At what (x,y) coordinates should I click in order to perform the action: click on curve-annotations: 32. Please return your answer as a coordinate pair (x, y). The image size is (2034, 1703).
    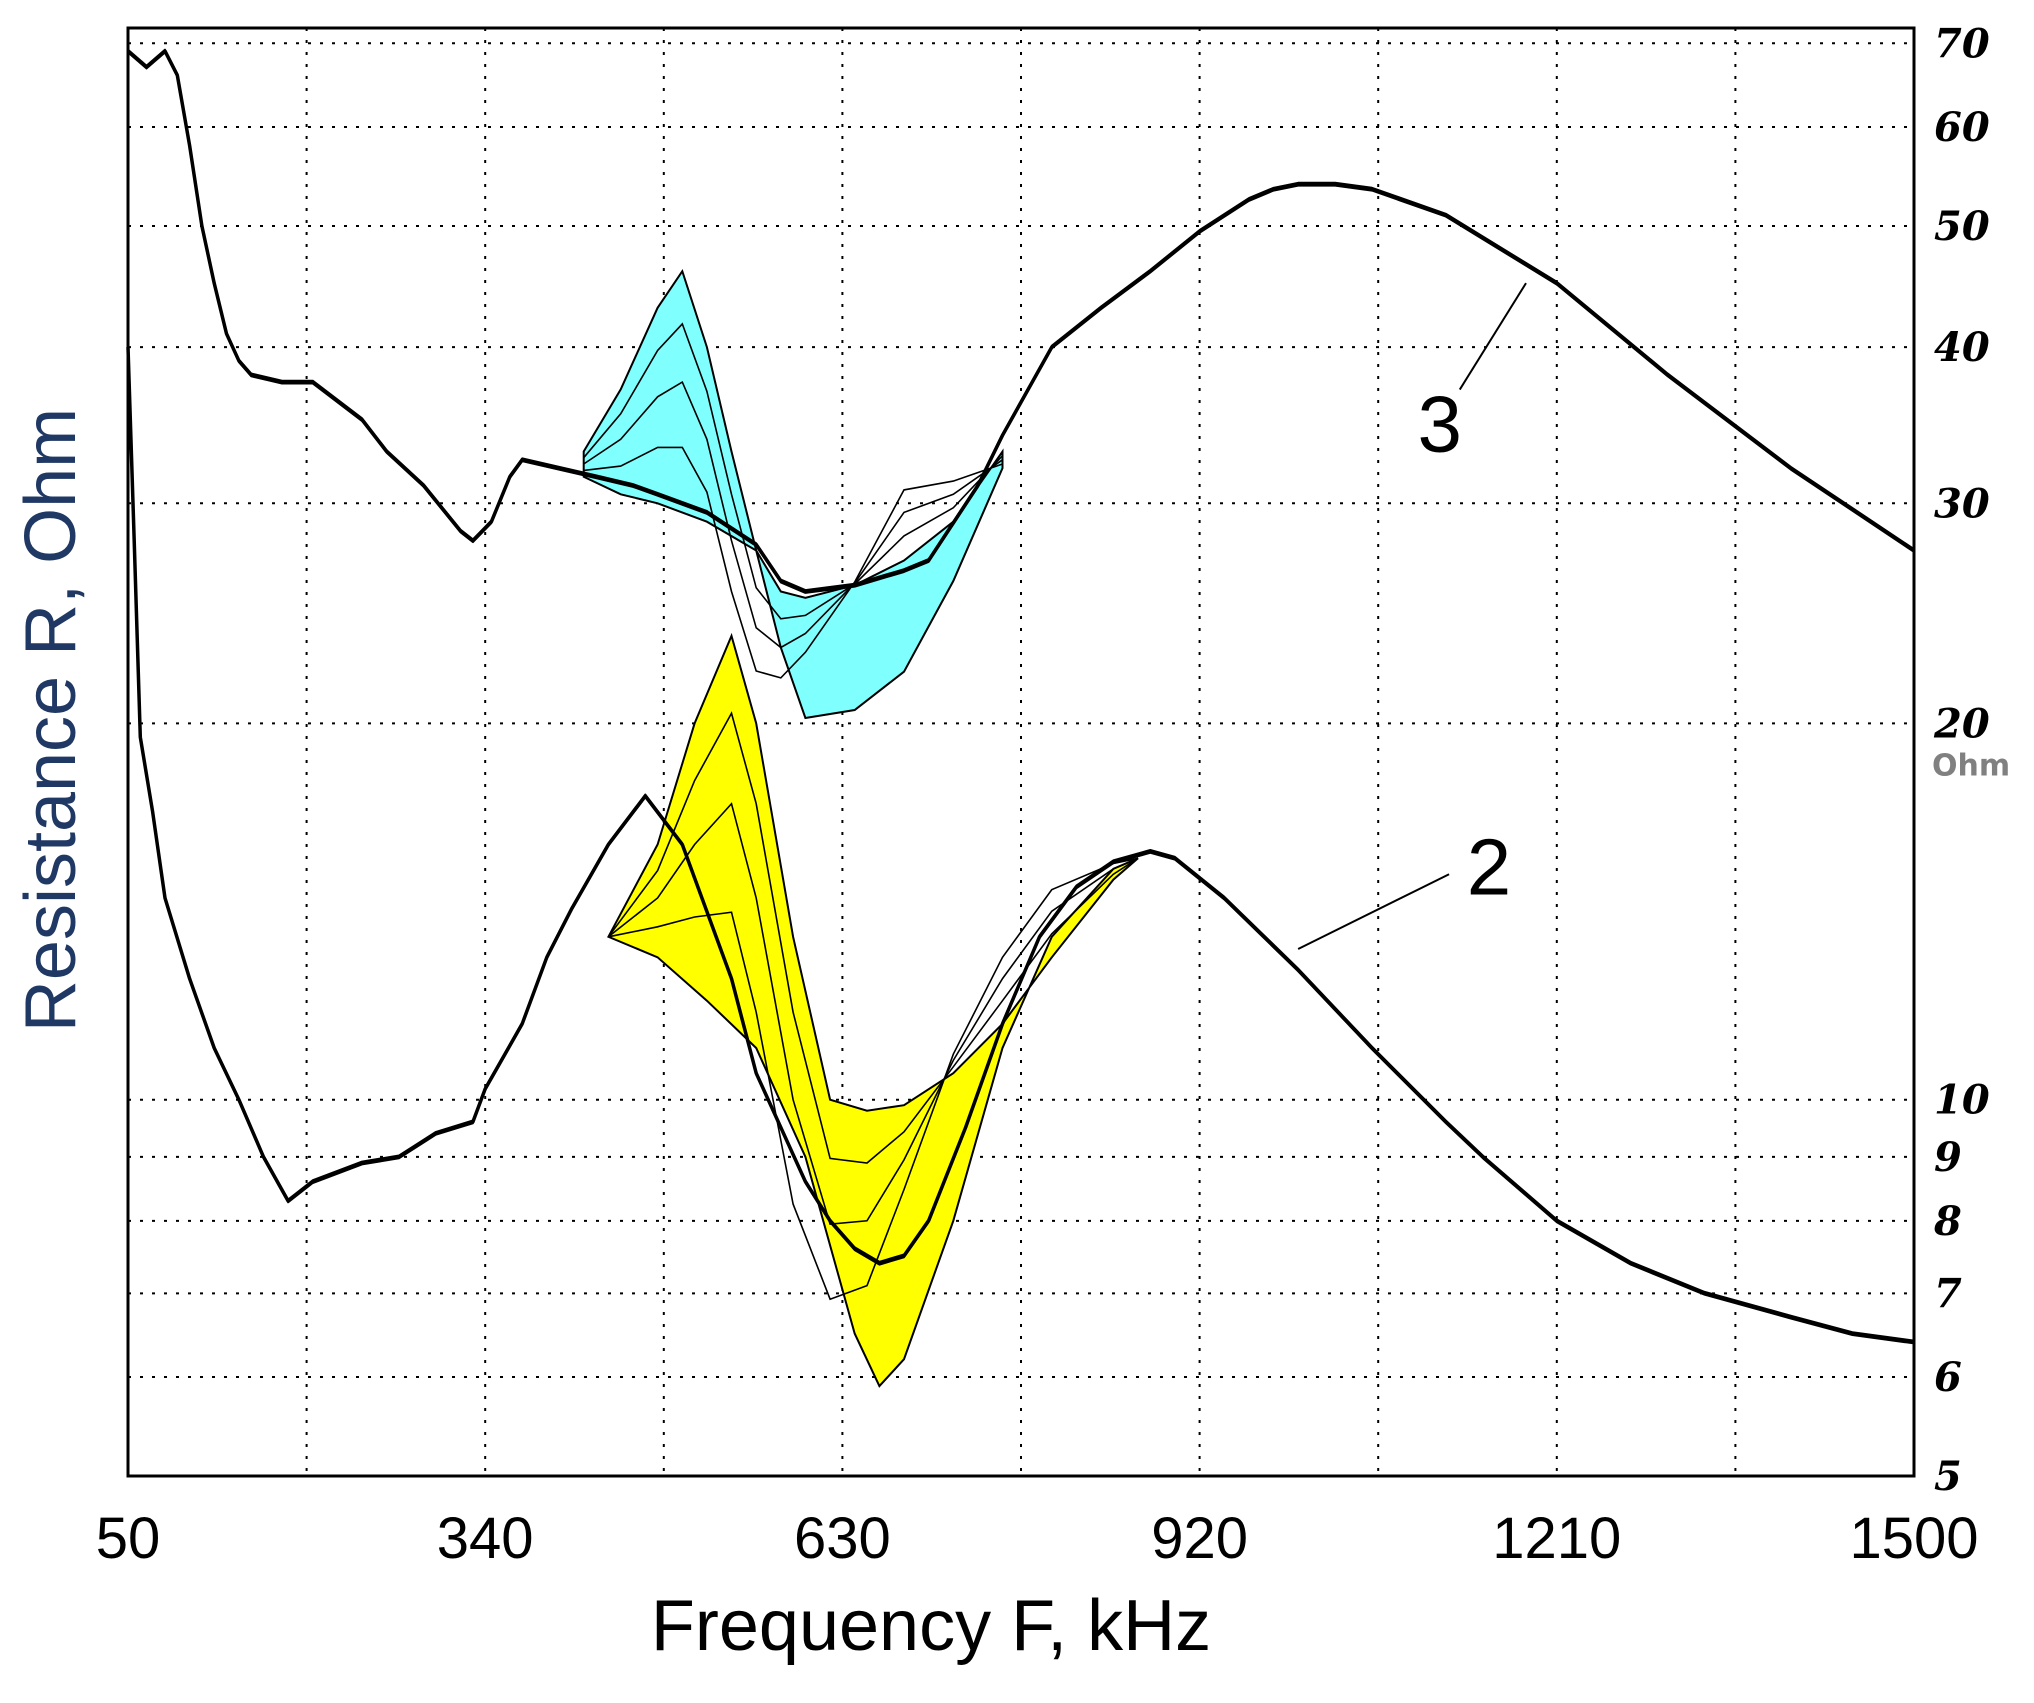
    Looking at the image, I should click on (1412, 616).